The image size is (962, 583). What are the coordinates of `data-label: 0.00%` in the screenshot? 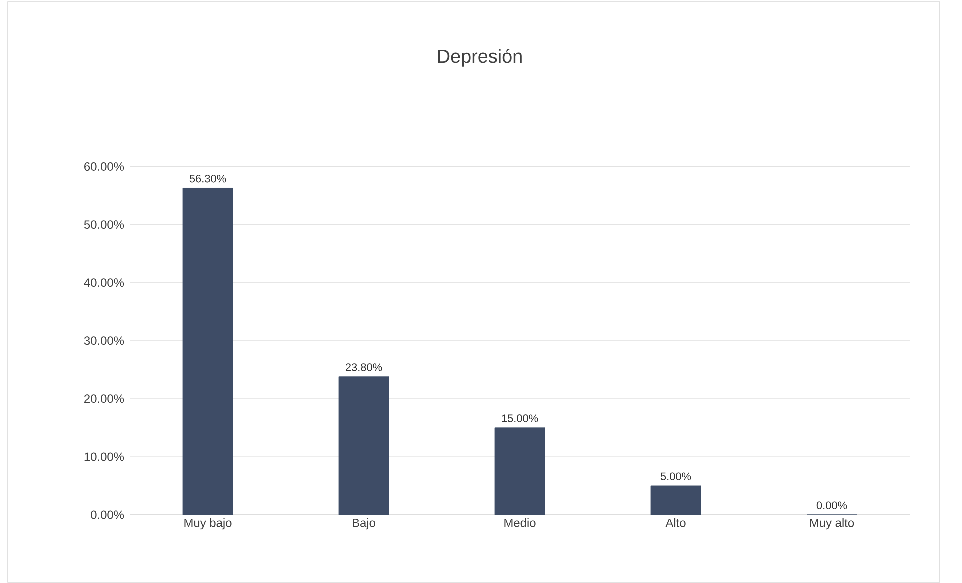 It's located at (832, 506).